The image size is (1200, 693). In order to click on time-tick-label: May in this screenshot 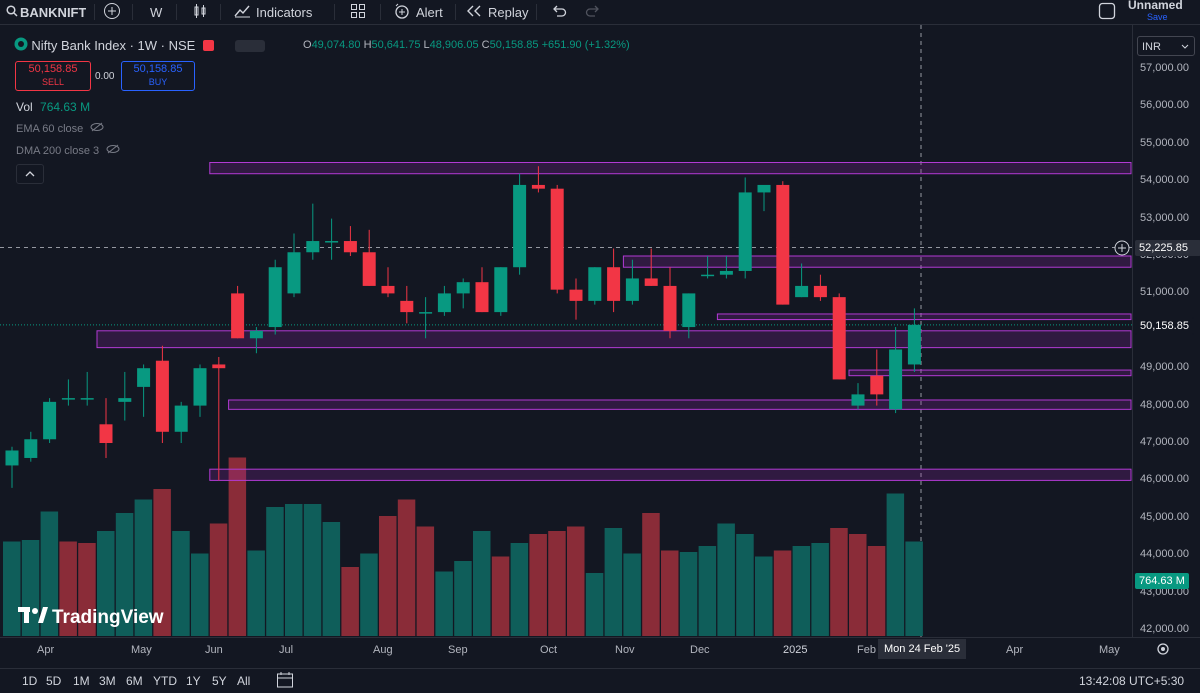, I will do `click(1109, 650)`.